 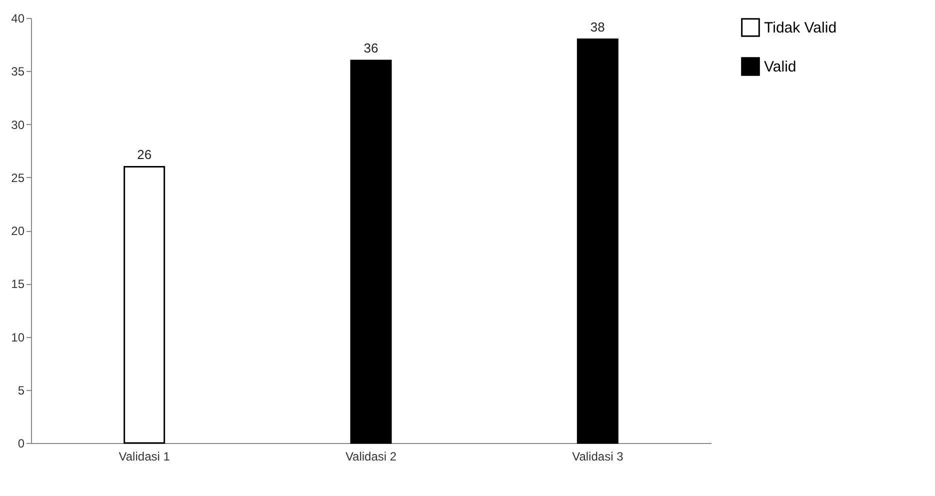 What do you see at coordinates (21, 443) in the screenshot?
I see `y-tick-label: 0` at bounding box center [21, 443].